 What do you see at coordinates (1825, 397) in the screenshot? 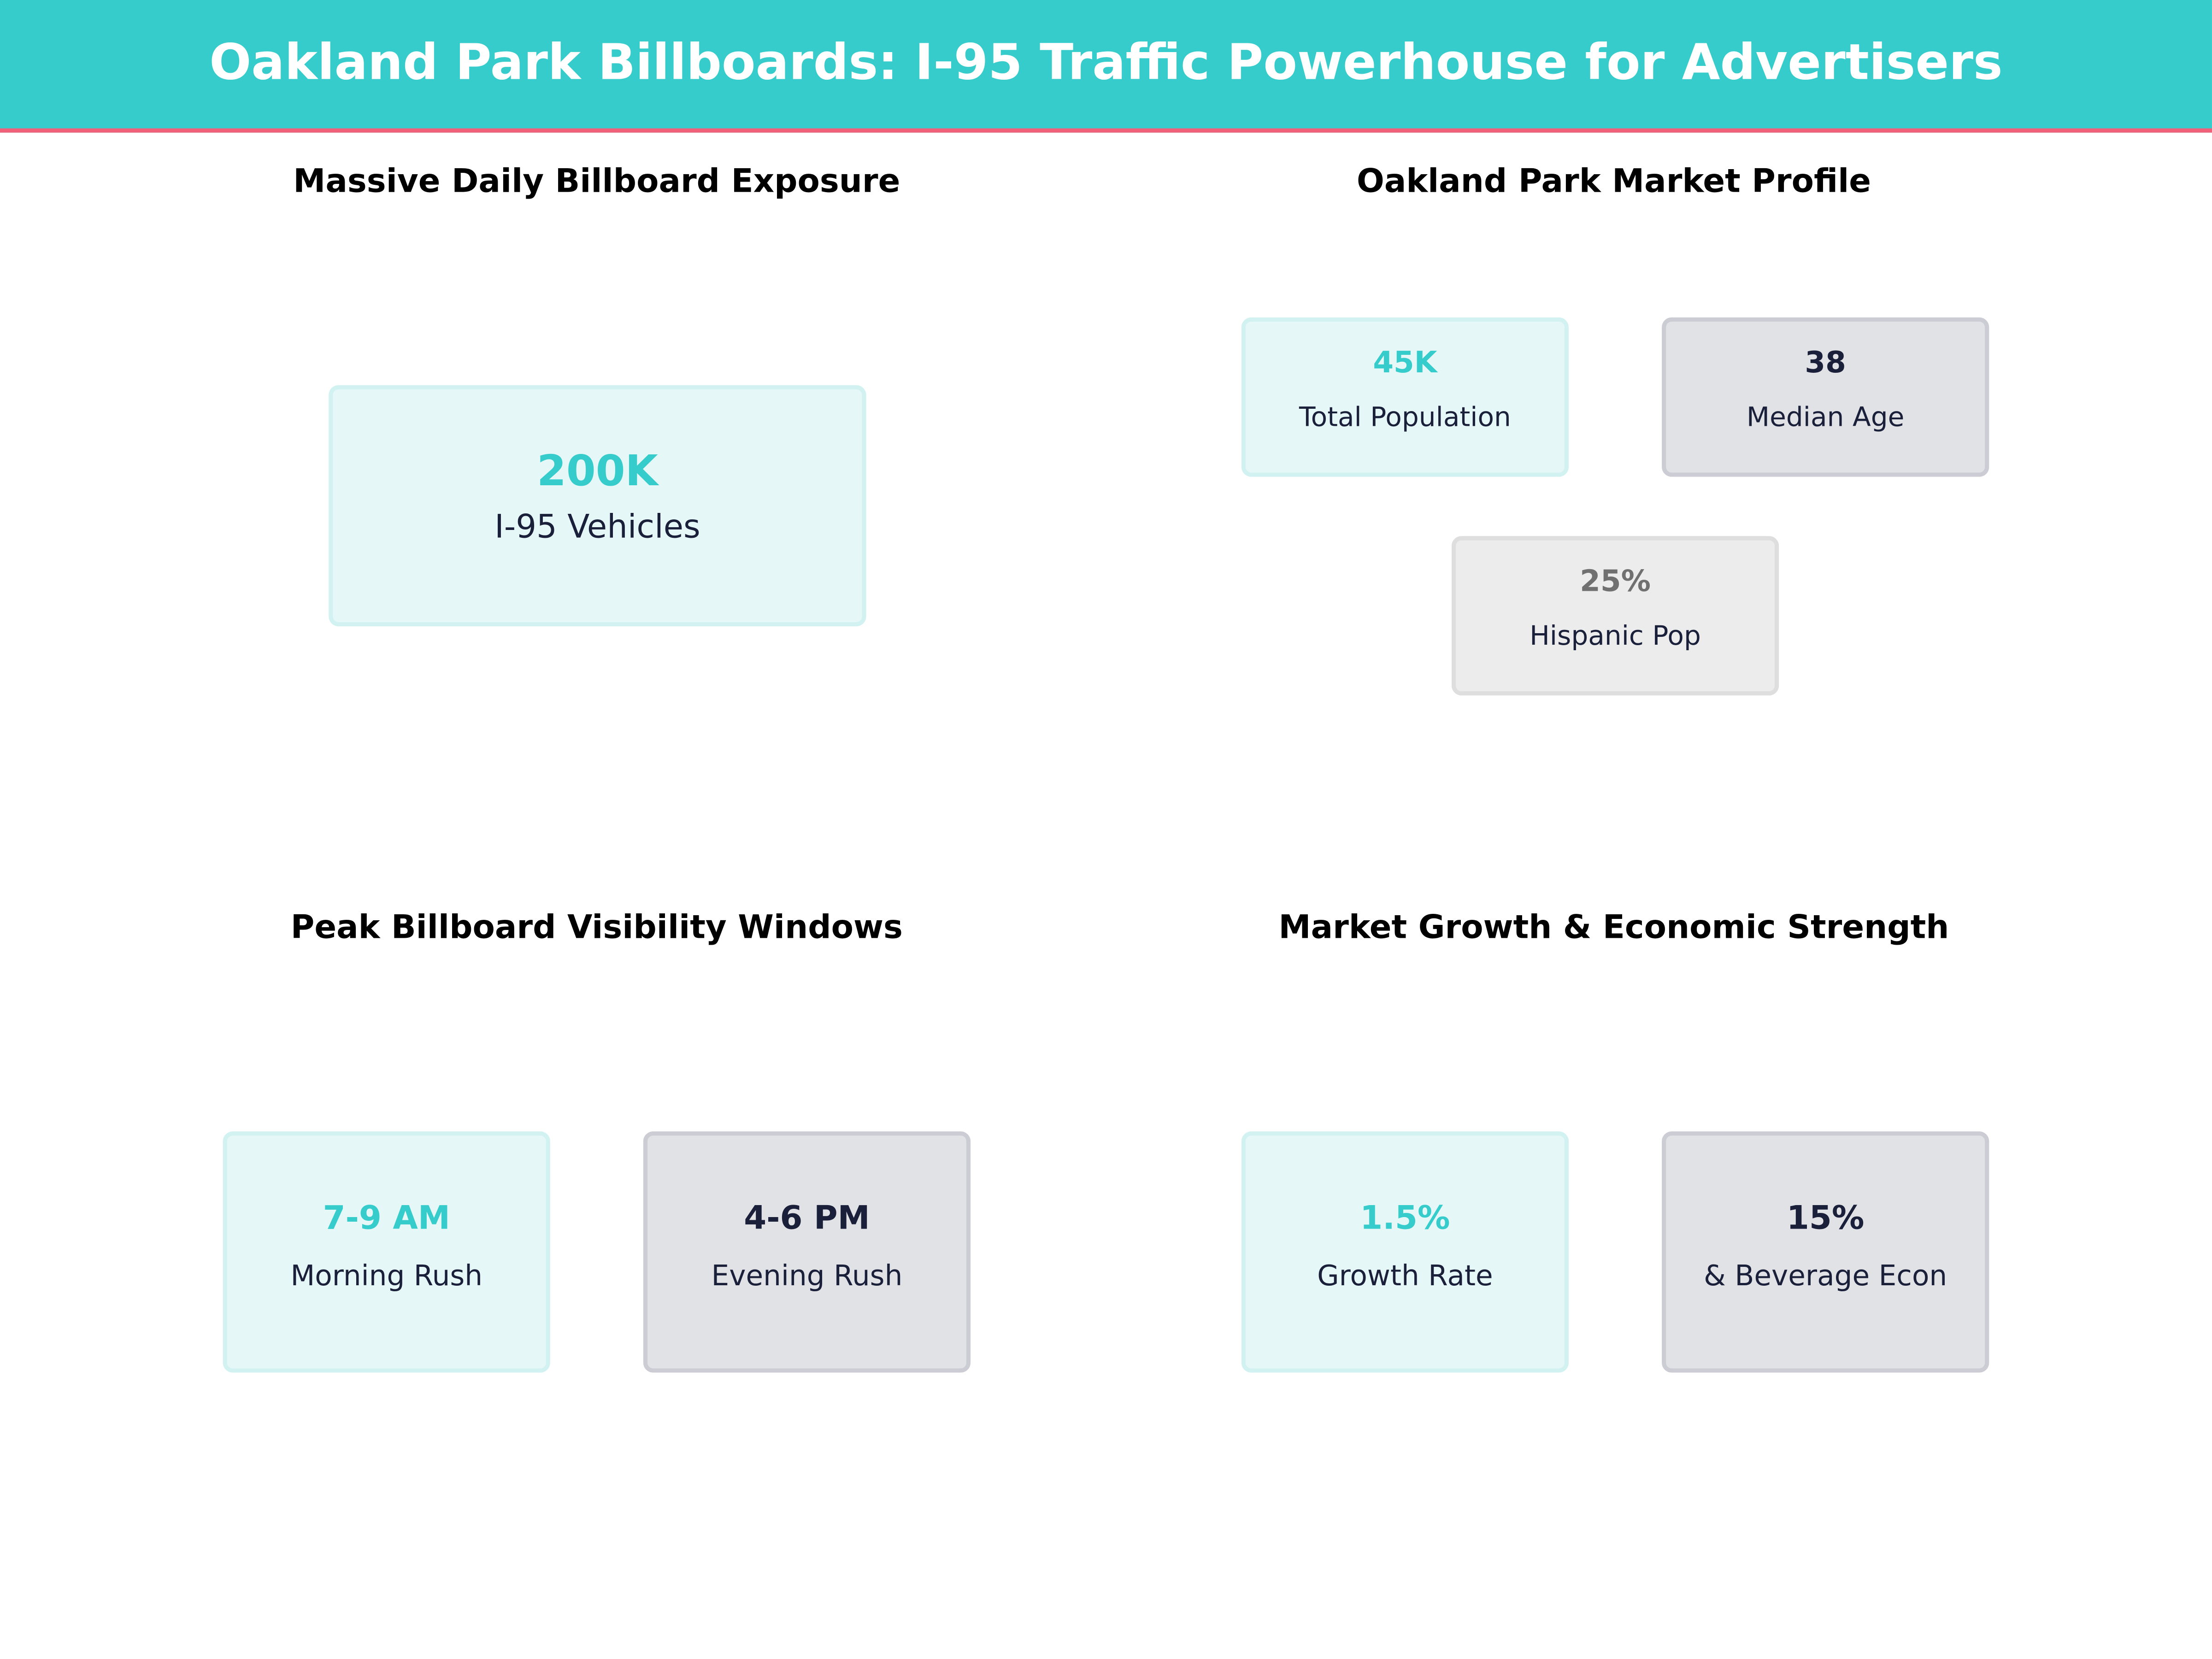
I see `stat-card-median-age: 38 Median Age` at bounding box center [1825, 397].